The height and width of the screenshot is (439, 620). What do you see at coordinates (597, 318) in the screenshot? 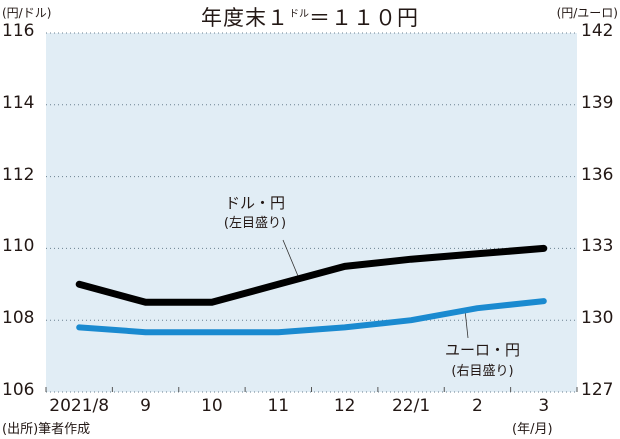
I see `y-right-tick-label: 130` at bounding box center [597, 318].